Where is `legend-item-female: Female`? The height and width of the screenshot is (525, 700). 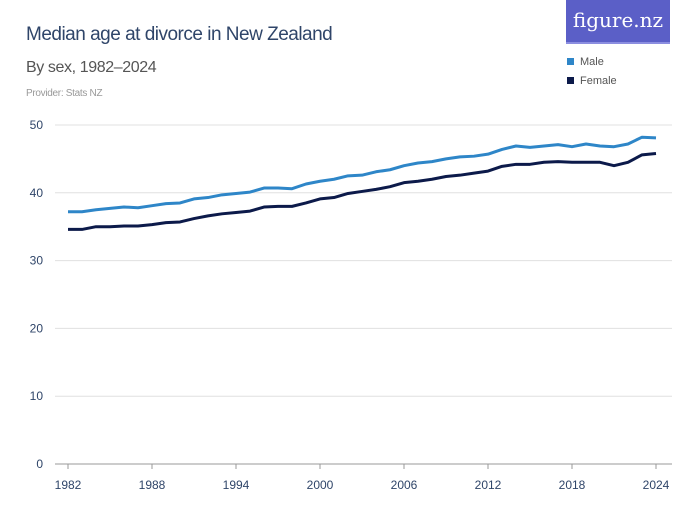 legend-item-female: Female is located at coordinates (592, 80).